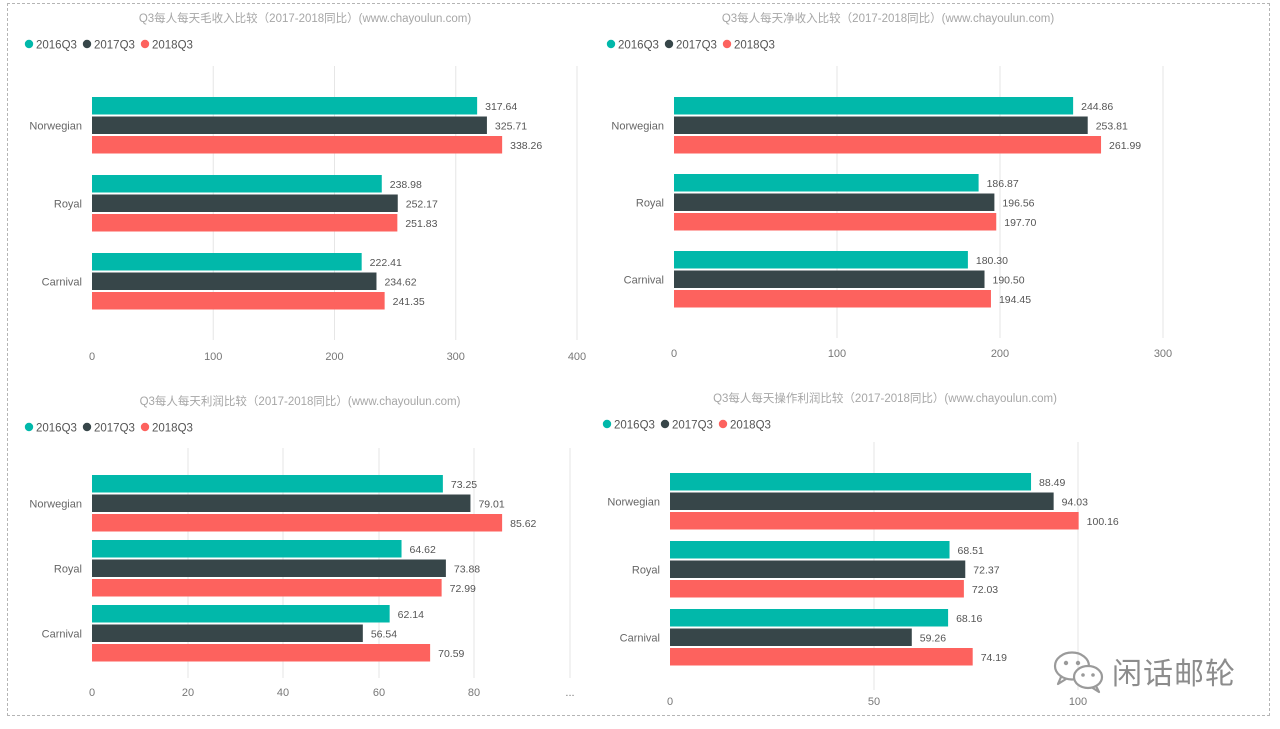 The image size is (1280, 729). I want to click on chart4-category-label-1: Norwegian, so click(633, 502).